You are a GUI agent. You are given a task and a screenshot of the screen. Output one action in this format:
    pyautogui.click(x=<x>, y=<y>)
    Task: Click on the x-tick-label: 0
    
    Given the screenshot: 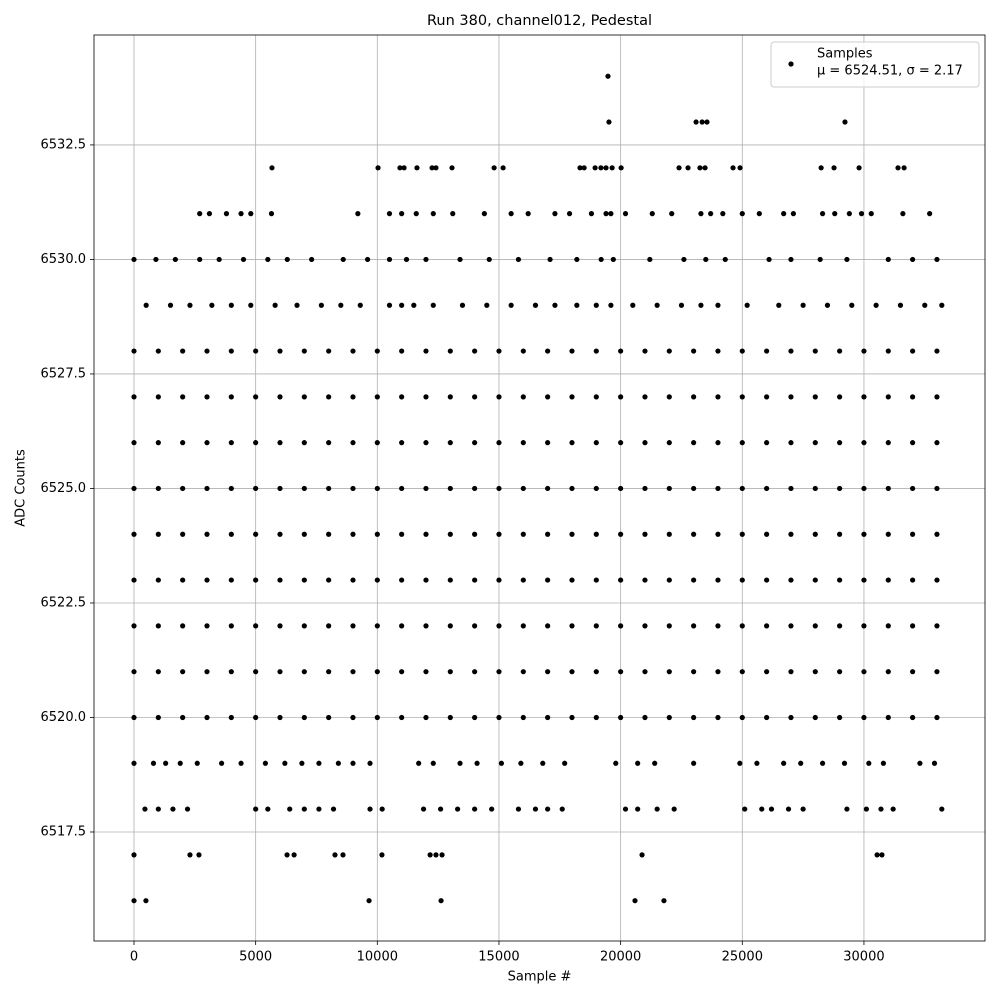 What is the action you would take?
    pyautogui.click(x=134, y=957)
    